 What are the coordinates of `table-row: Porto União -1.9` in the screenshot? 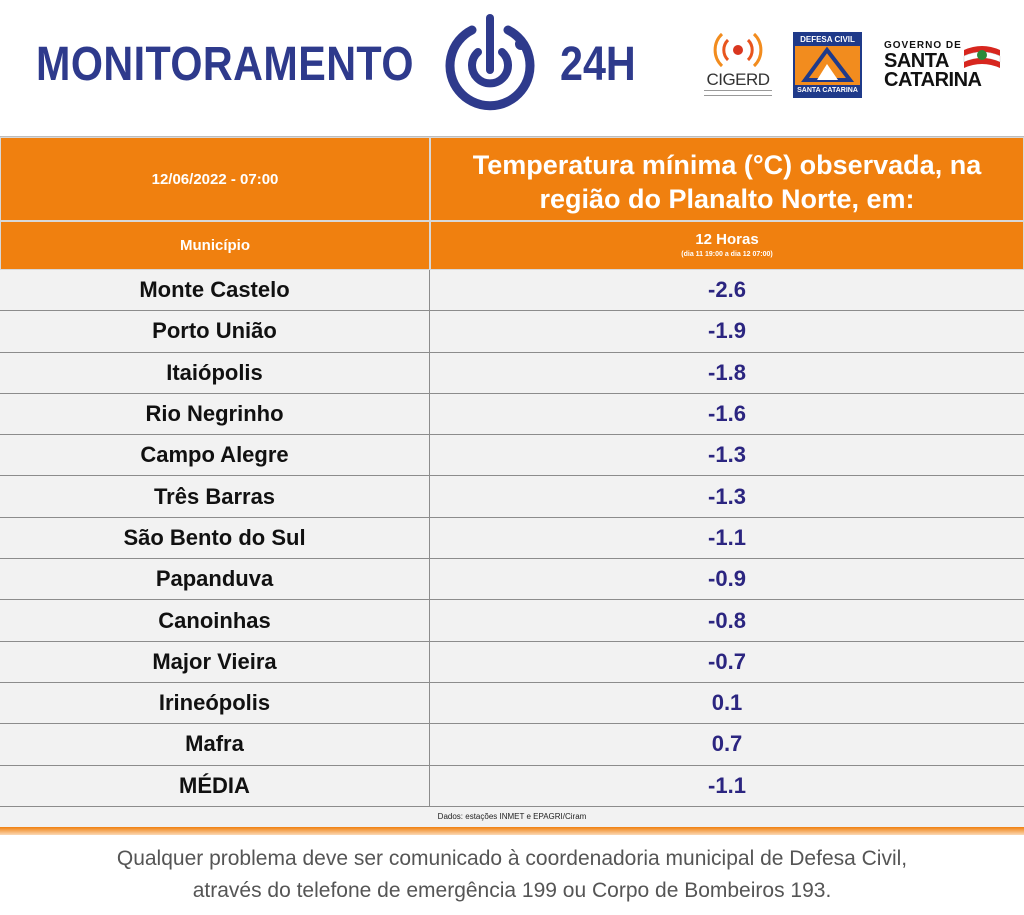 It's located at (512, 332).